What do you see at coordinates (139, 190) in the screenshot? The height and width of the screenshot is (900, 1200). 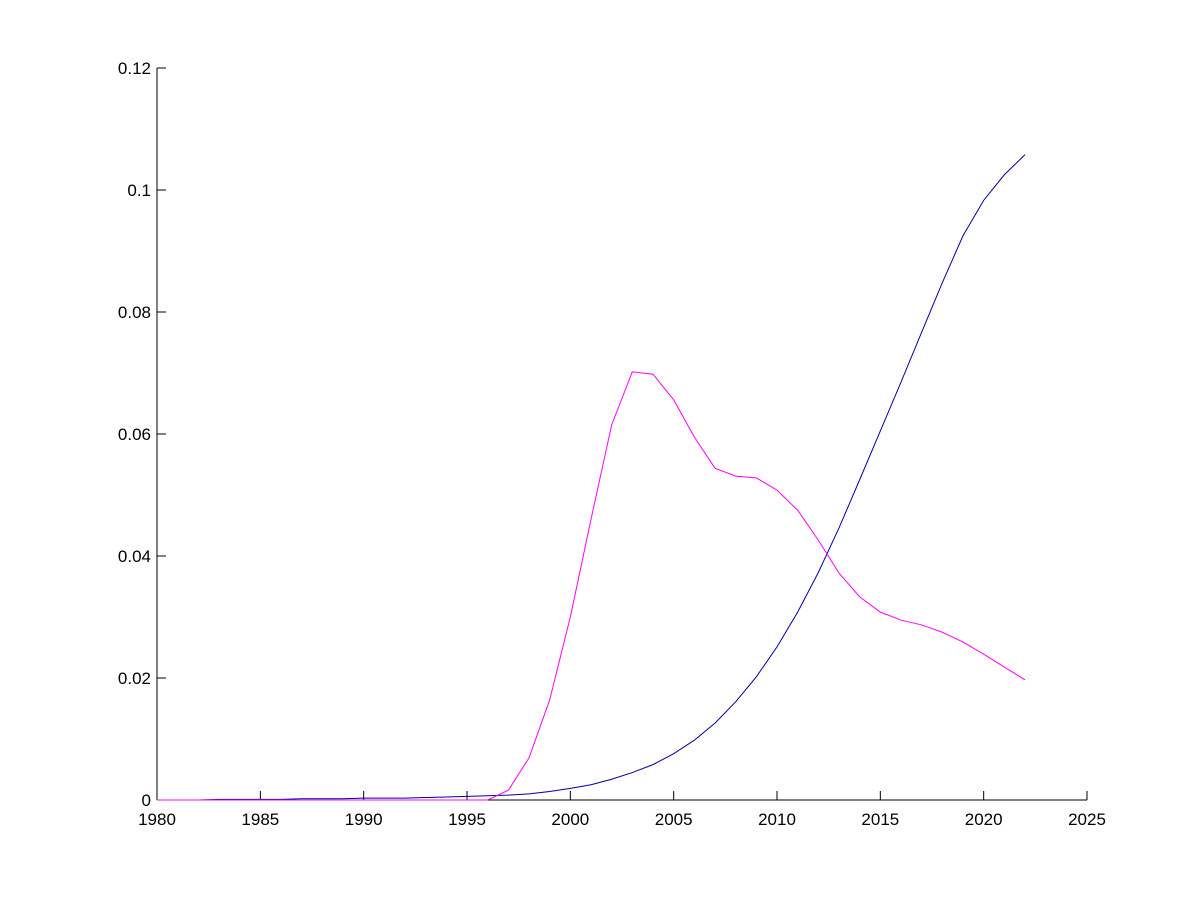 I see `y-tick-label: 0.1` at bounding box center [139, 190].